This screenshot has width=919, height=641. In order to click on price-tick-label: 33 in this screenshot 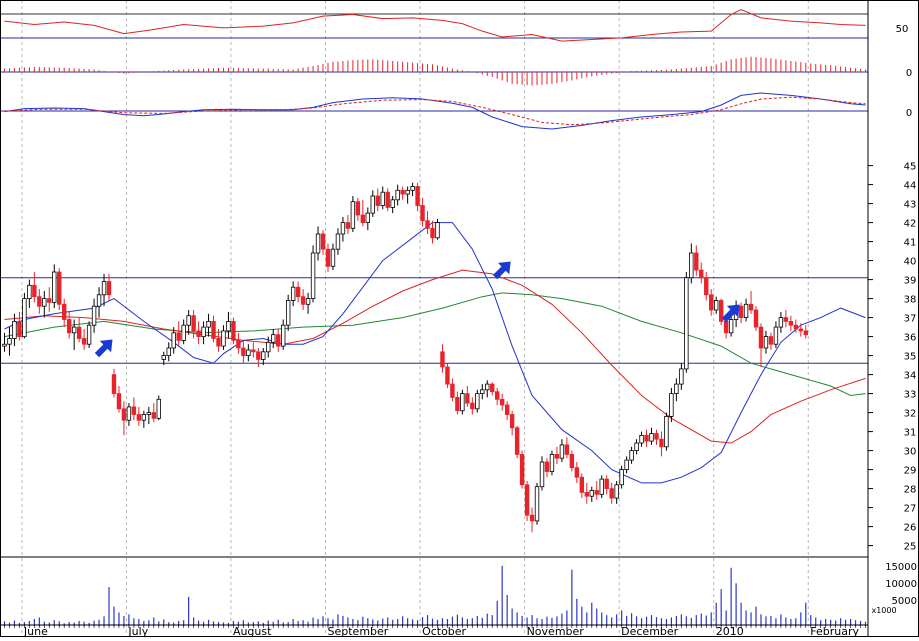, I will do `click(910, 395)`.